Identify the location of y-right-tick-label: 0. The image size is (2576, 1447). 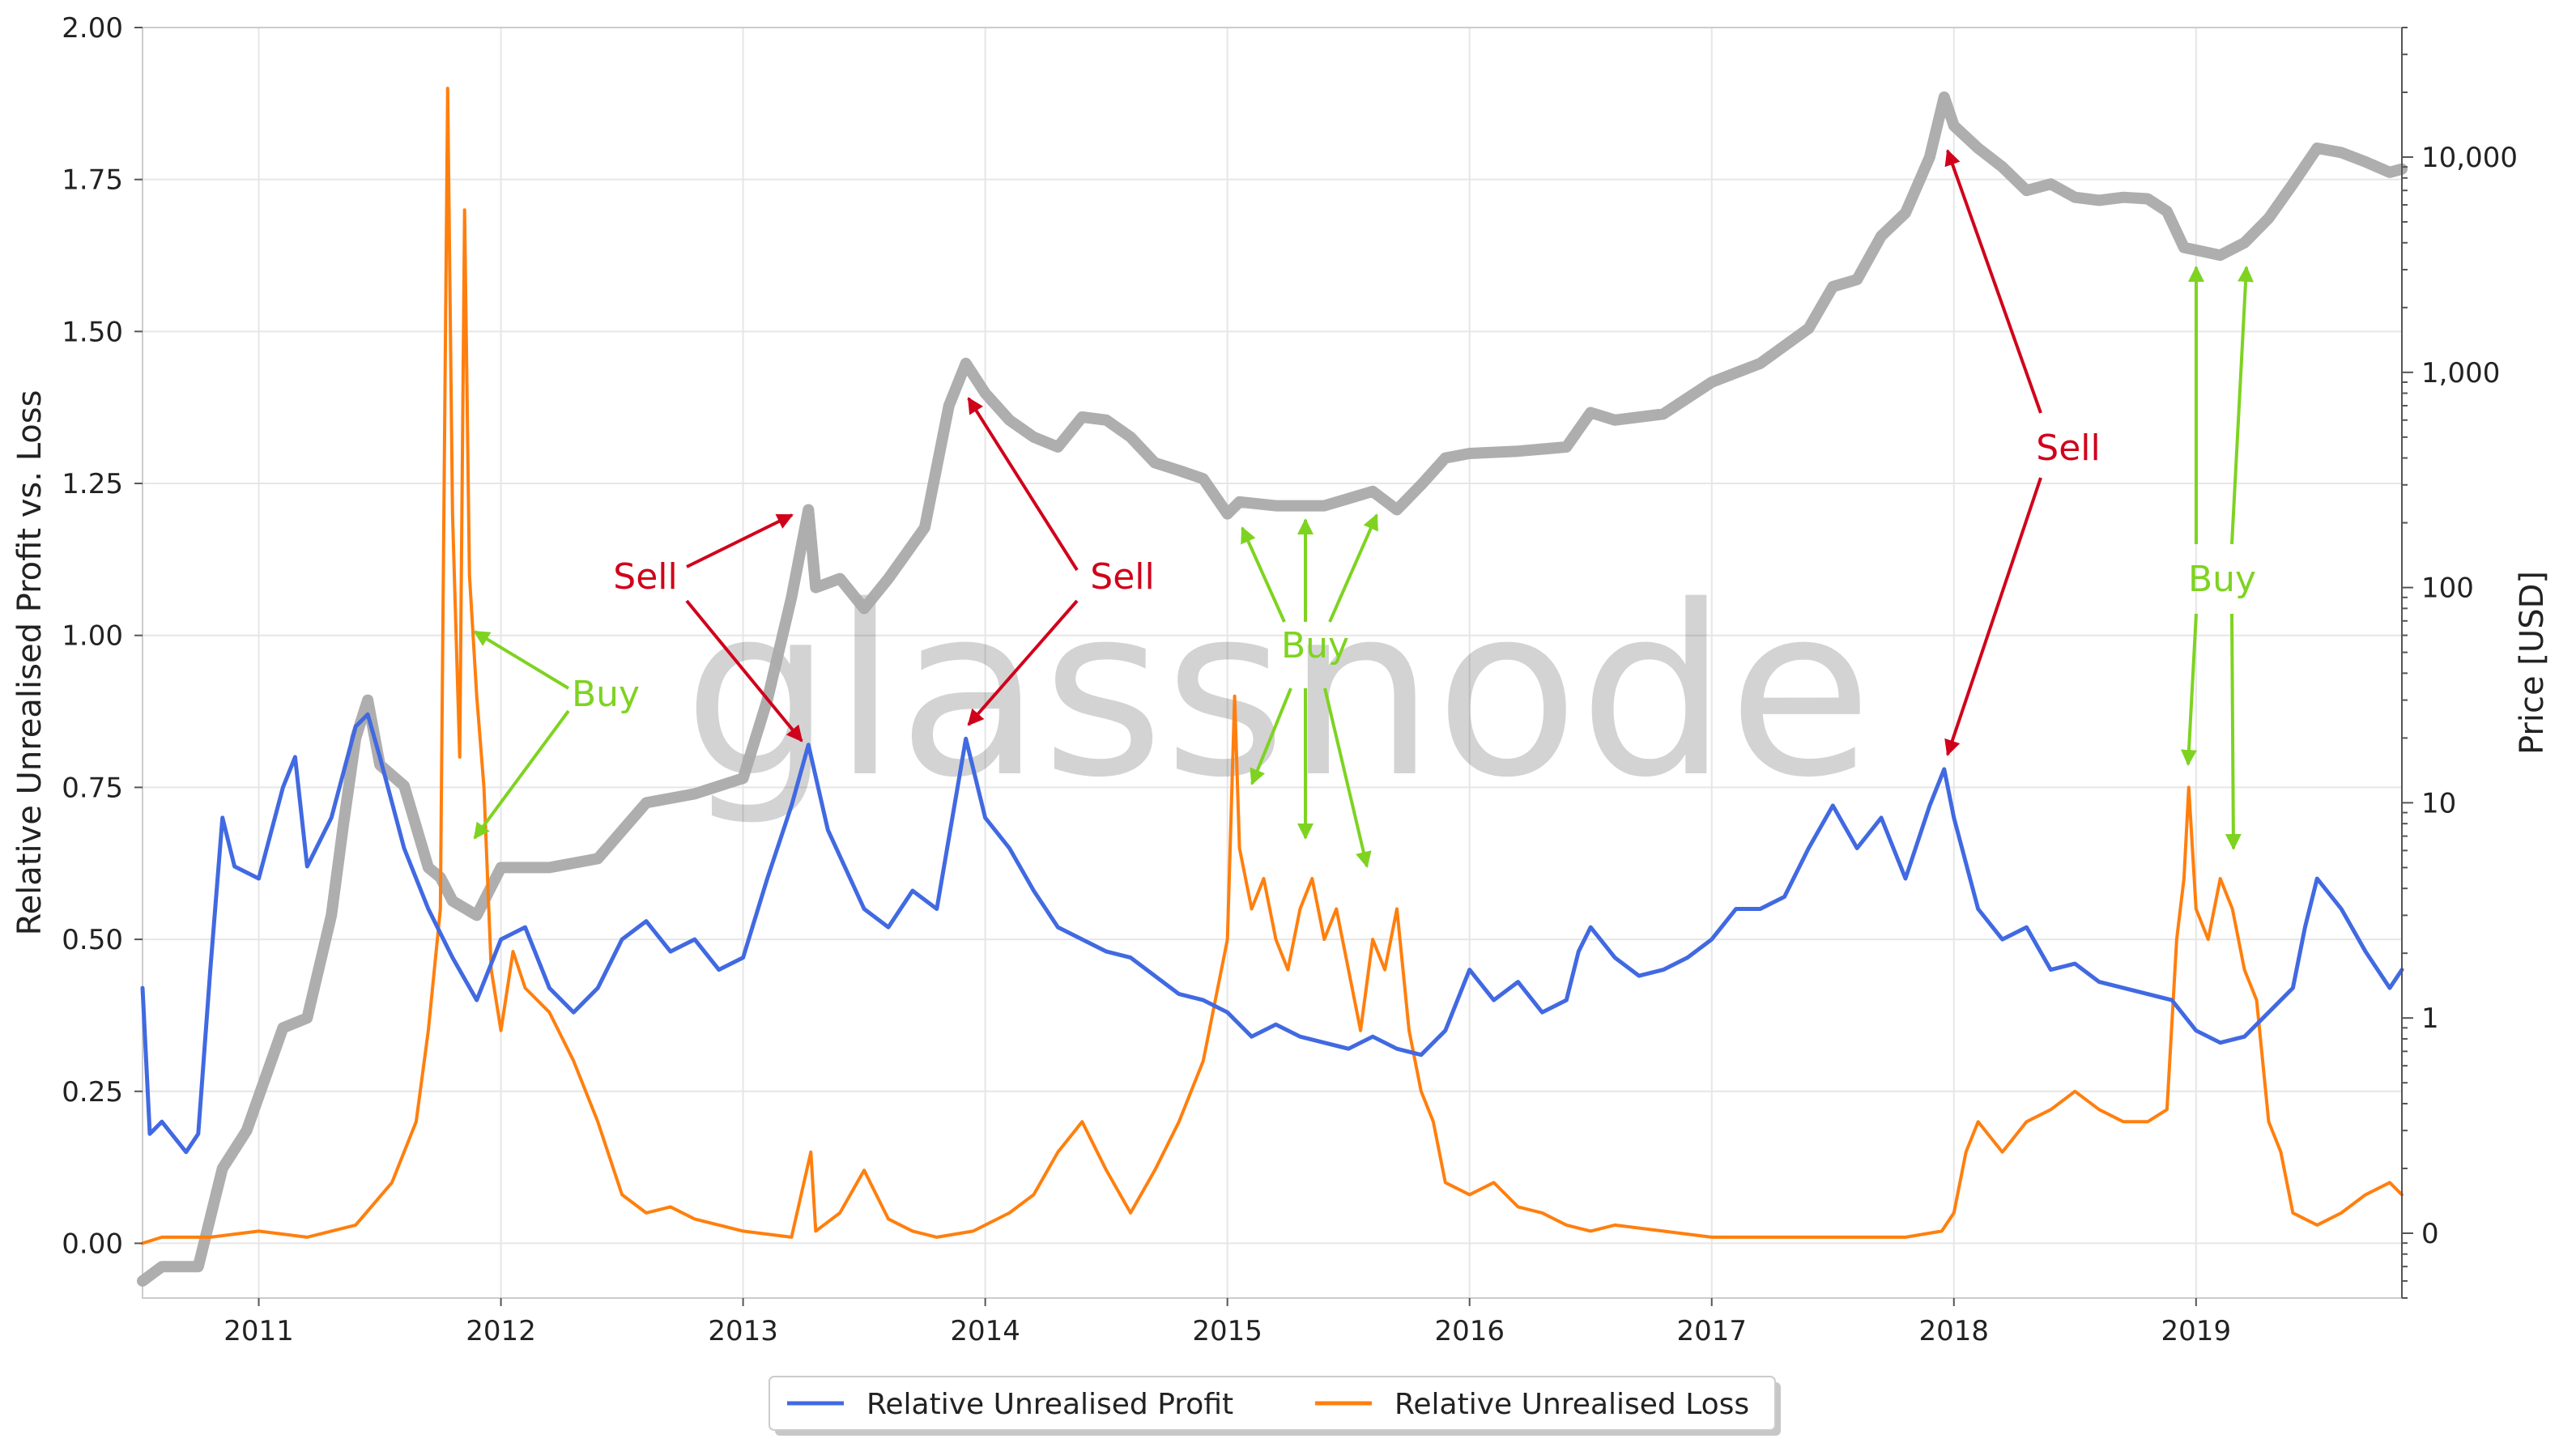
(2430, 1234).